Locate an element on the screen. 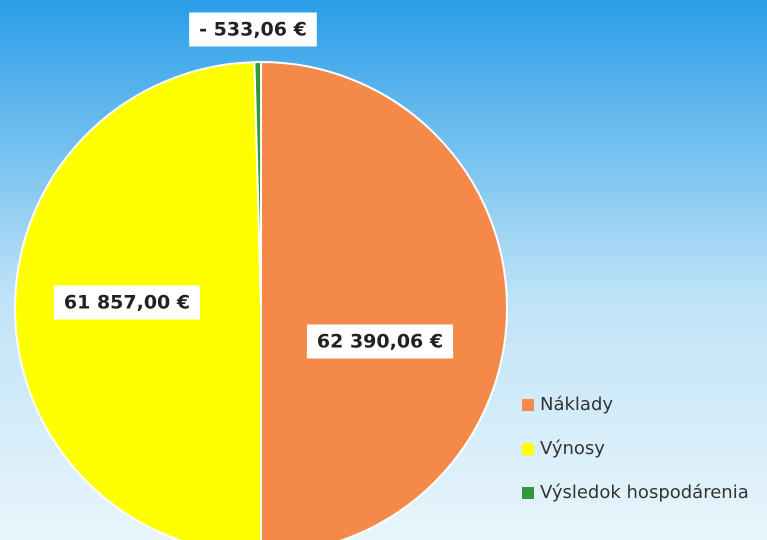  legend-label: Náklady is located at coordinates (576, 404).